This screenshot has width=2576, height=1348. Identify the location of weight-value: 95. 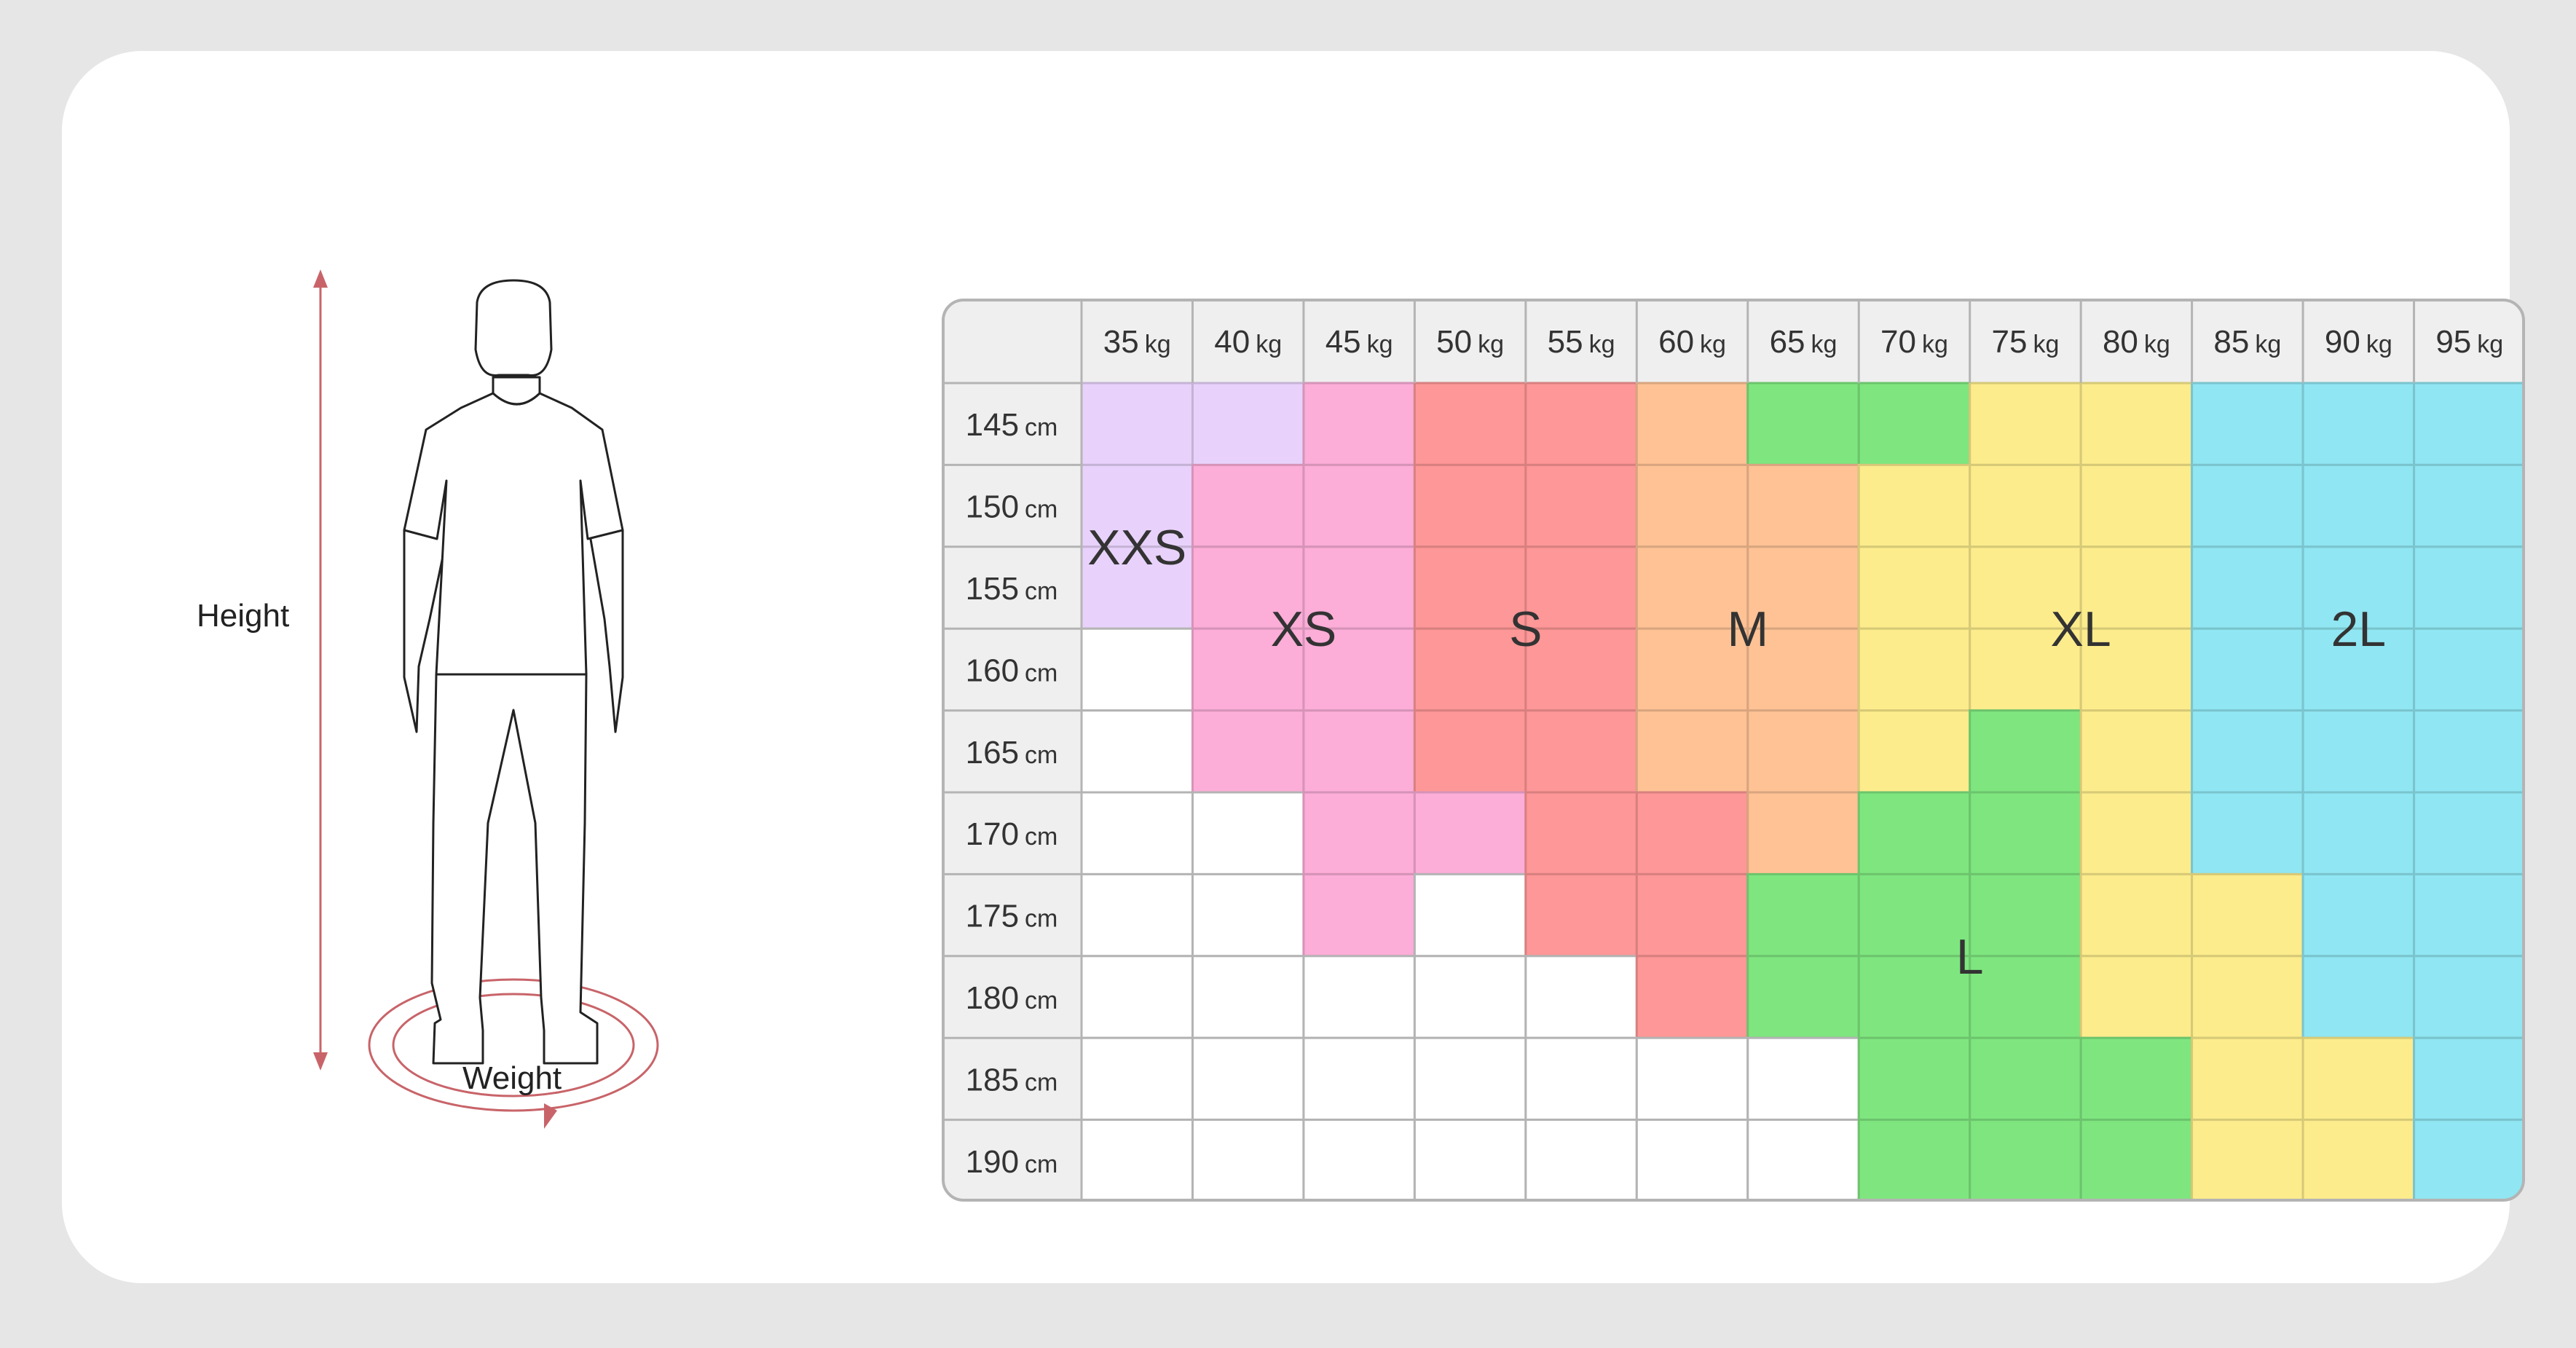
(2453, 342).